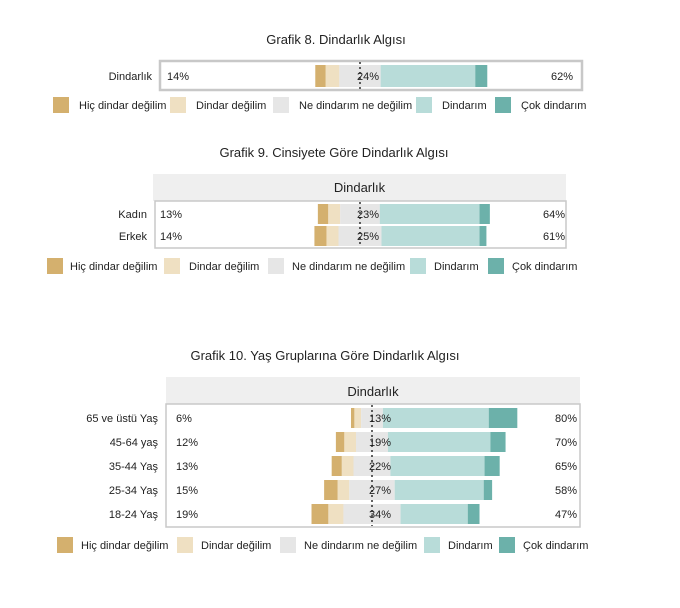  What do you see at coordinates (566, 491) in the screenshot?
I see `right-percent-label: 58%` at bounding box center [566, 491].